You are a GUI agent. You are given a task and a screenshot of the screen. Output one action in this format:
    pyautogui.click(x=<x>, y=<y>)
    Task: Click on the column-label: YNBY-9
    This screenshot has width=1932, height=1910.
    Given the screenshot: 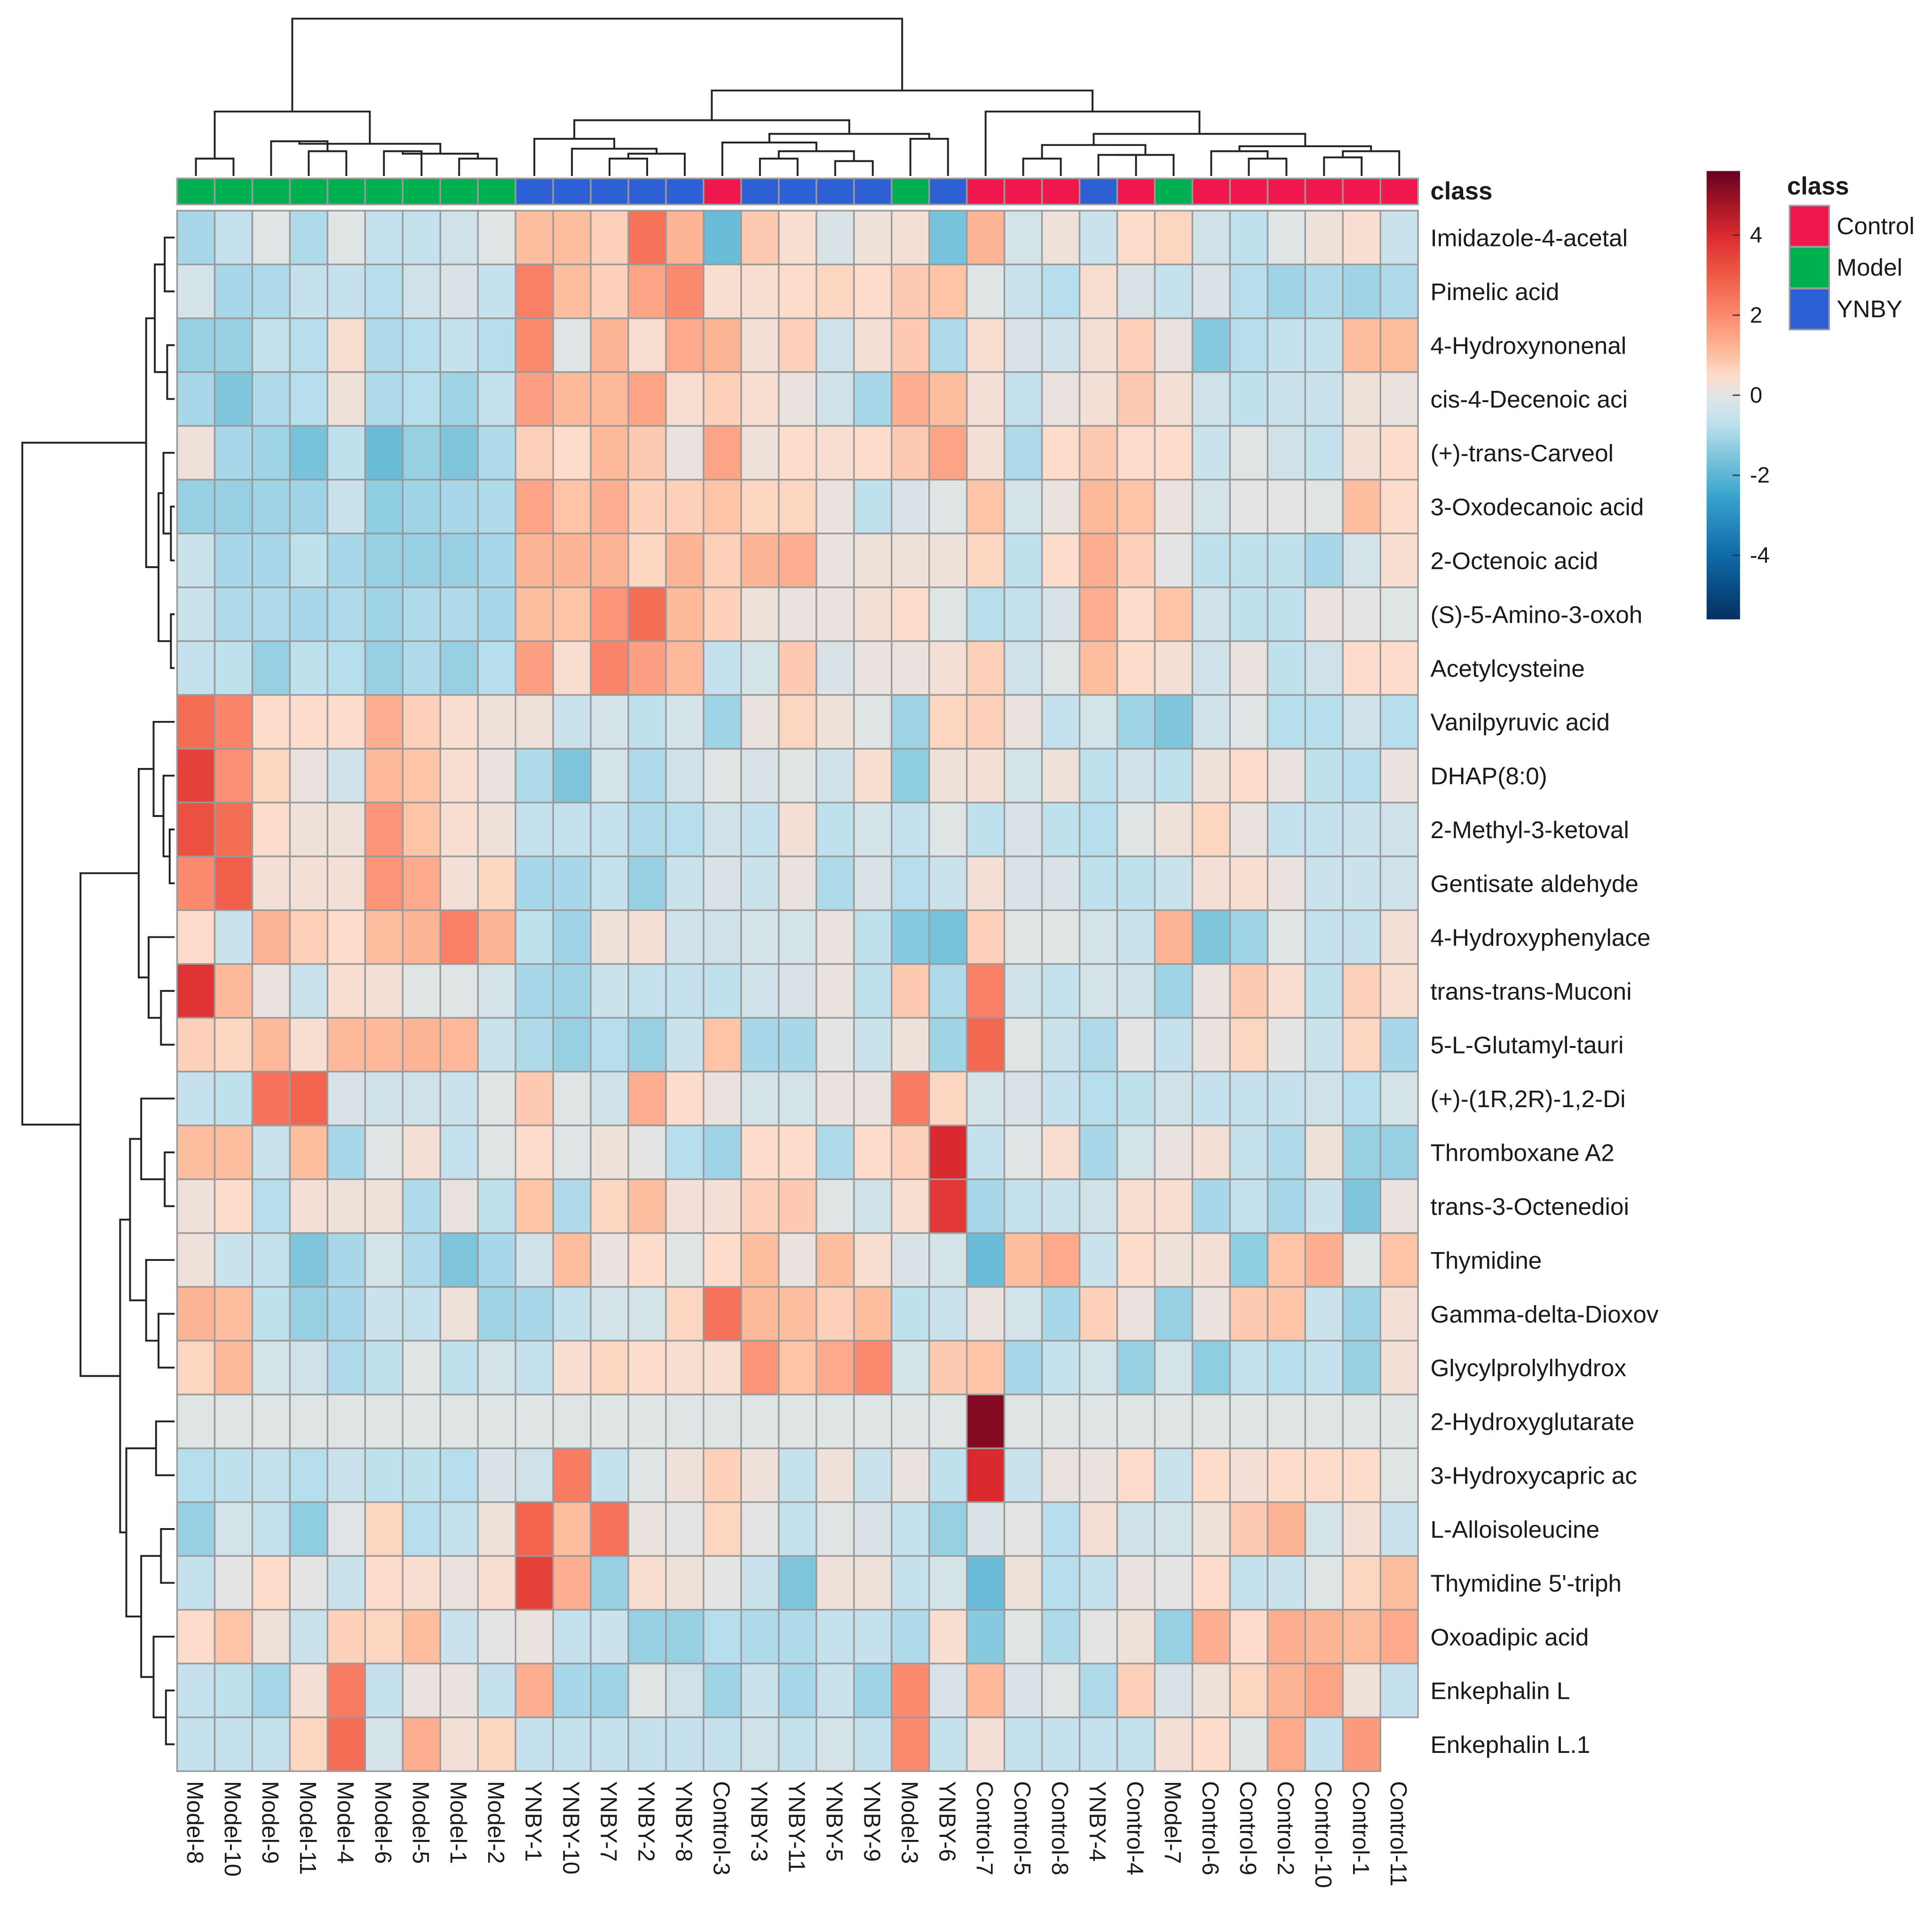 What is the action you would take?
    pyautogui.click(x=871, y=1822)
    